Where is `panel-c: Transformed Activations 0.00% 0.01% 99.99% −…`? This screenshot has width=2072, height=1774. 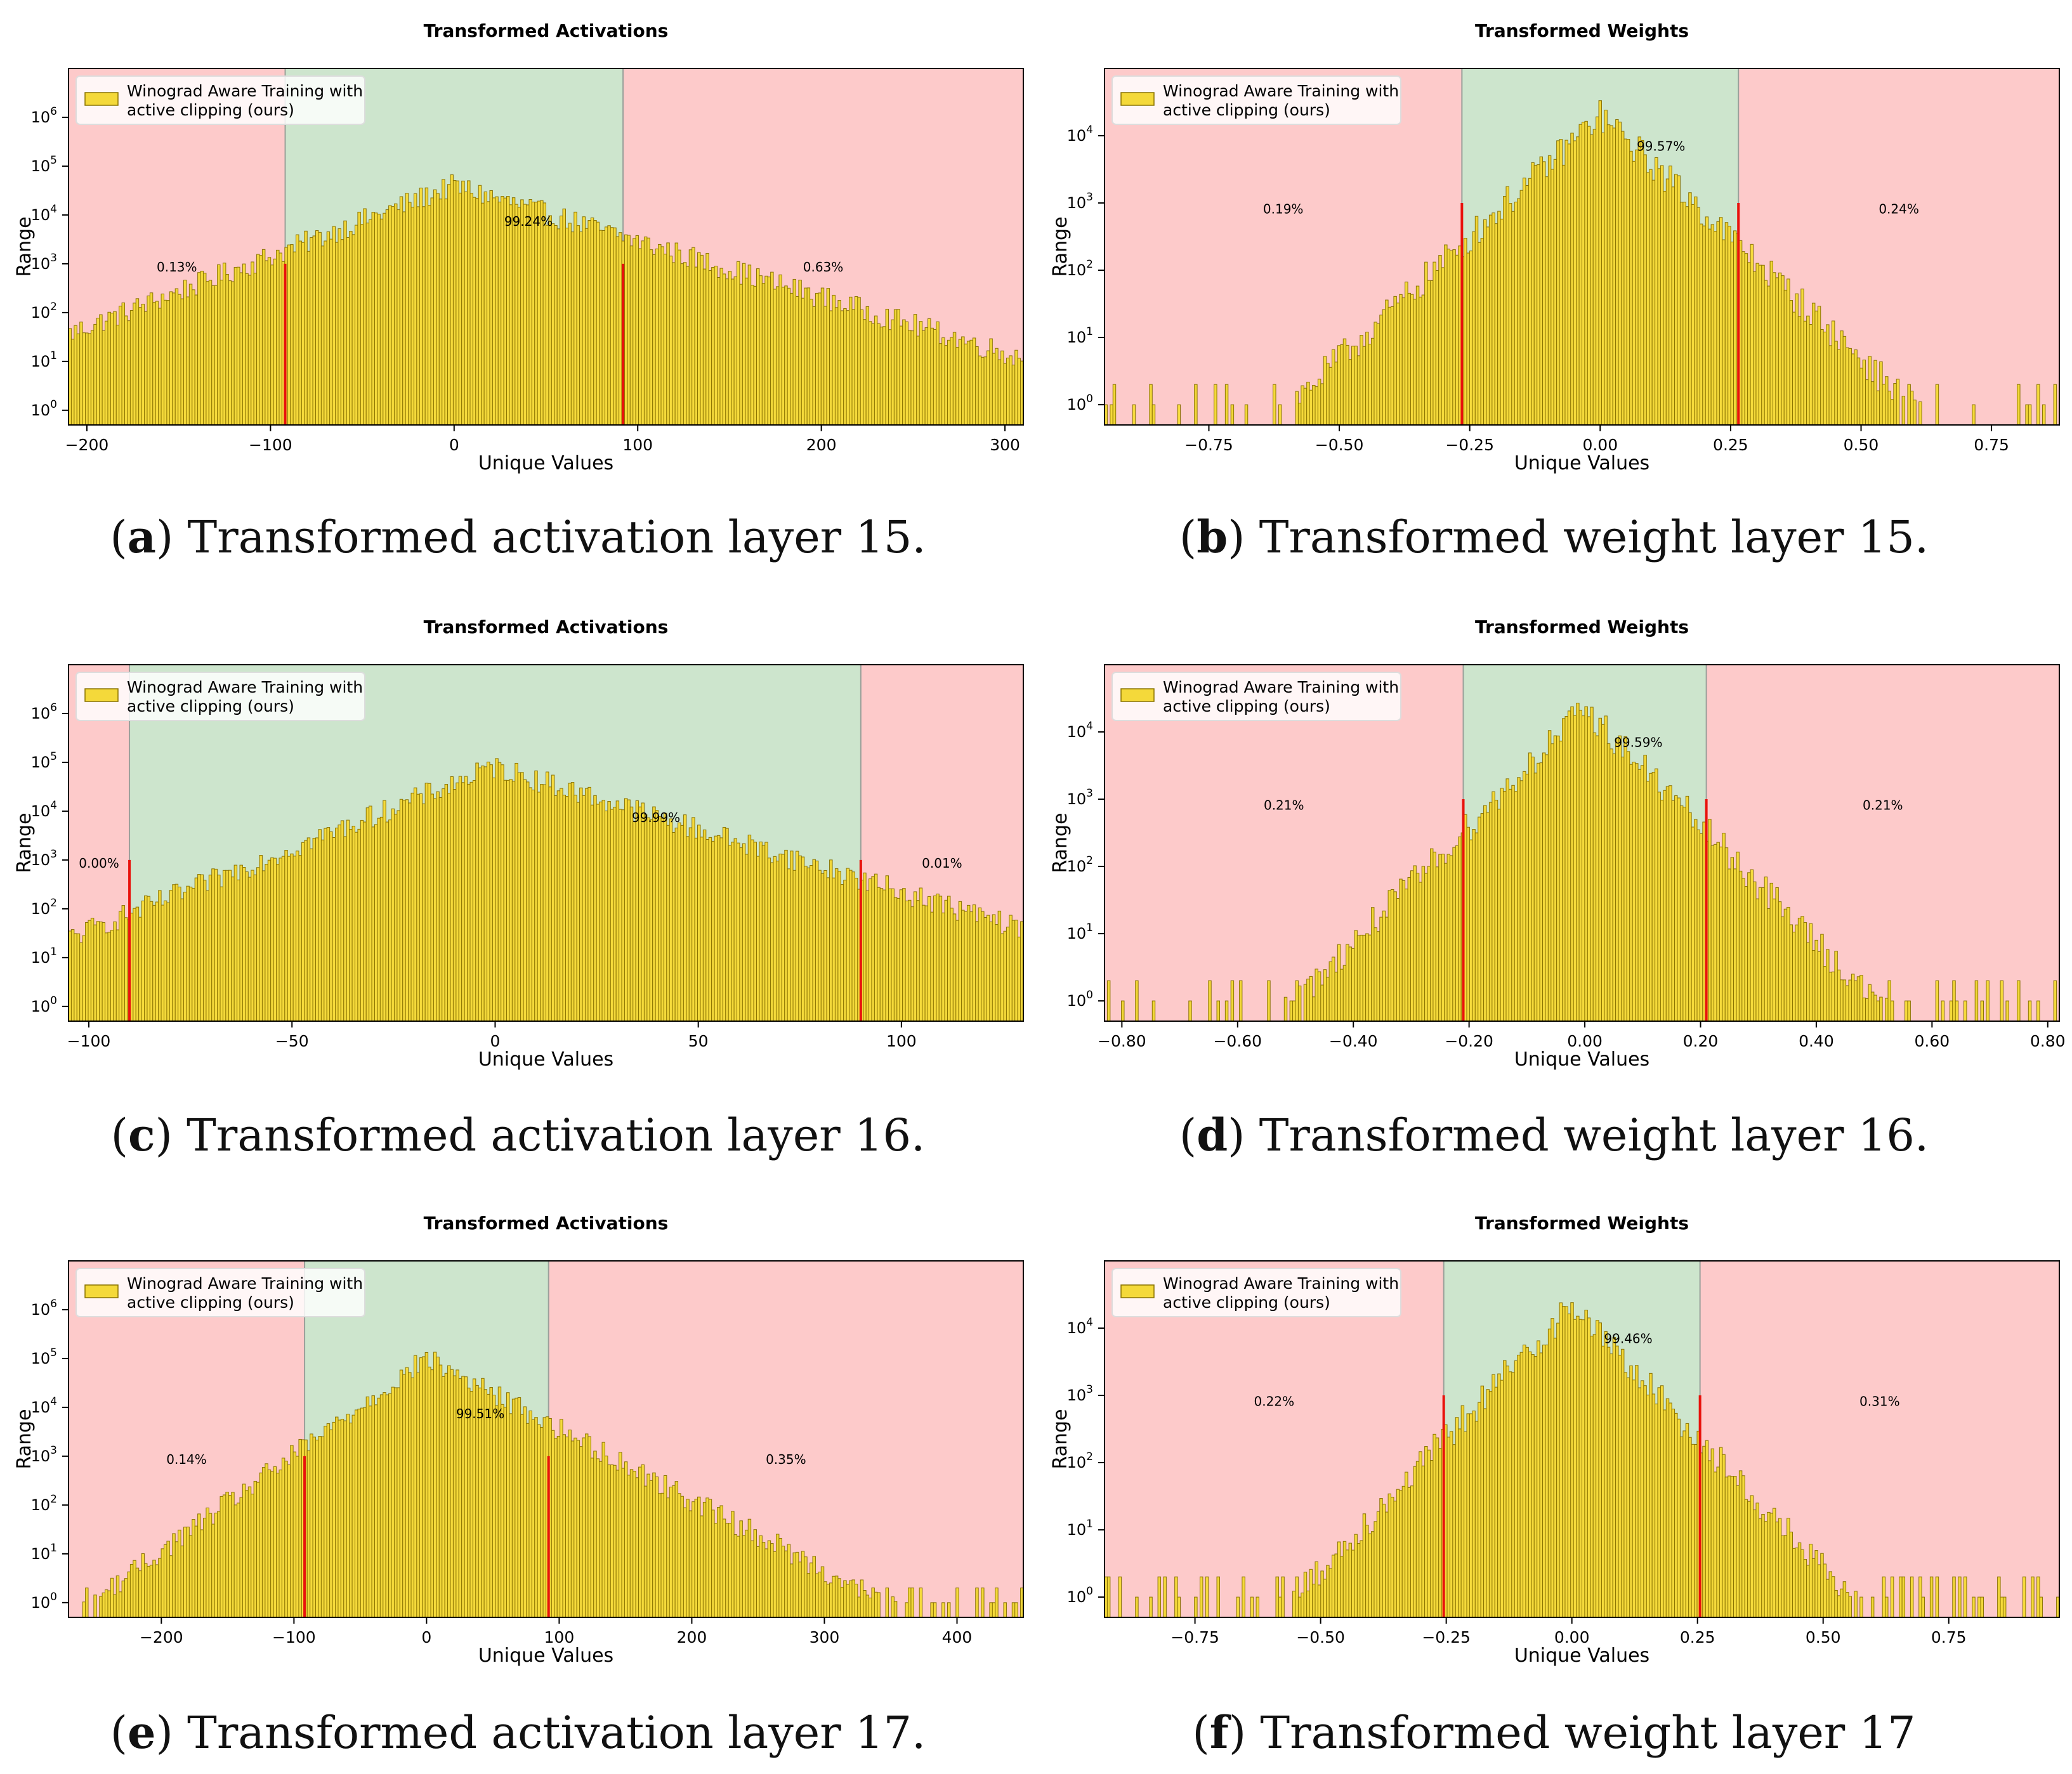 panel-c: Transformed Activations 0.00% 0.01% 99.99% −… is located at coordinates (518, 837).